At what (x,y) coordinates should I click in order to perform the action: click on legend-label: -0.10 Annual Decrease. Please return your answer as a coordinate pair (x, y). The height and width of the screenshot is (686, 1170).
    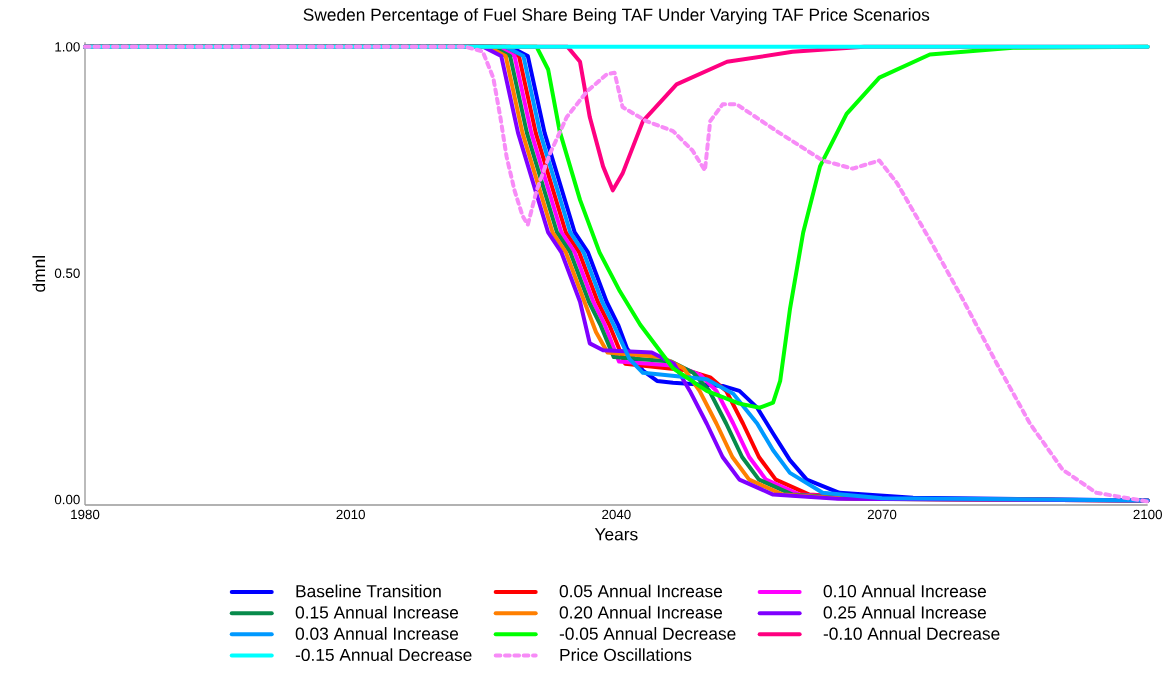
    Looking at the image, I should click on (911, 633).